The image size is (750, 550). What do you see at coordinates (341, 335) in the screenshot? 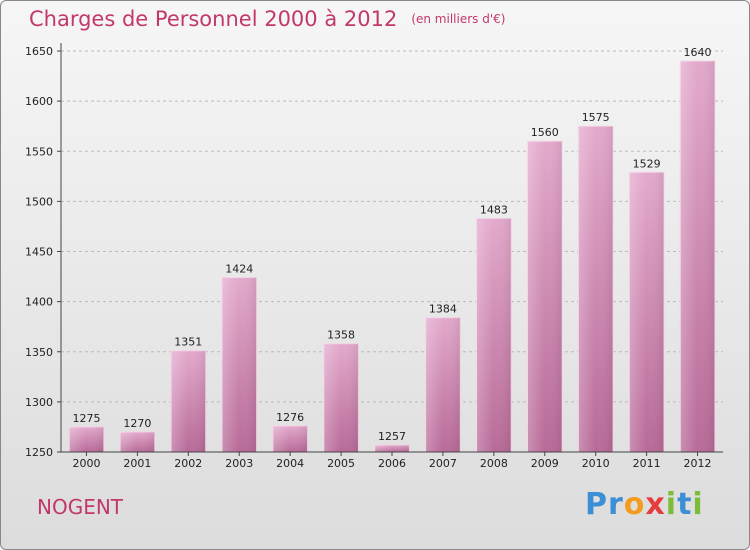
I see `bar-value-label: 1358` at bounding box center [341, 335].